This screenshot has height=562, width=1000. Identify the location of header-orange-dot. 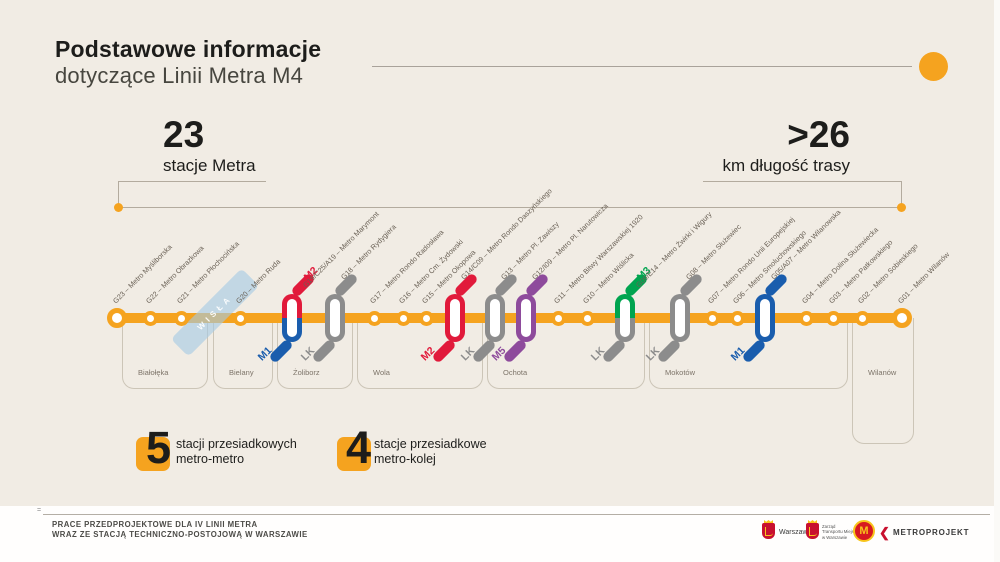
(933, 66).